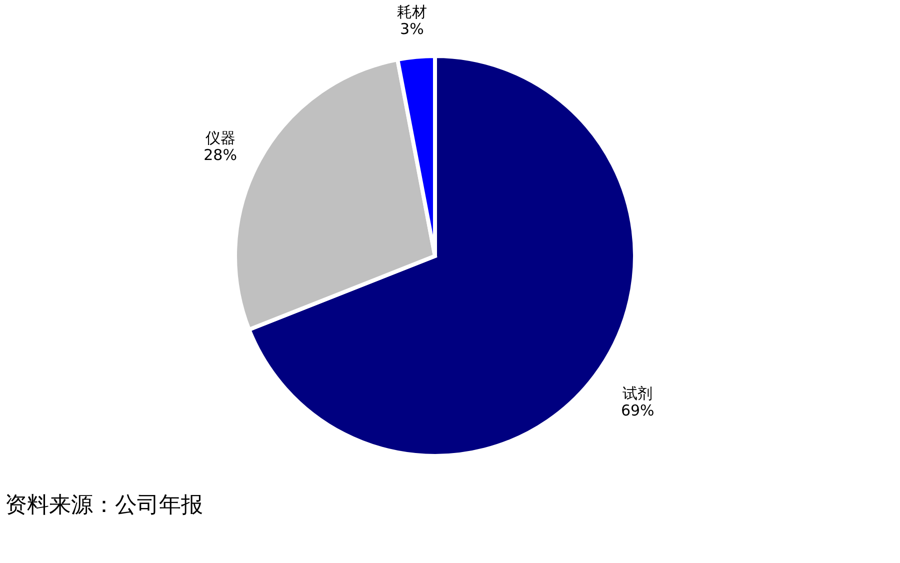 This screenshot has width=900, height=563. Describe the element at coordinates (637, 411) in the screenshot. I see `data-label: 69%` at that location.